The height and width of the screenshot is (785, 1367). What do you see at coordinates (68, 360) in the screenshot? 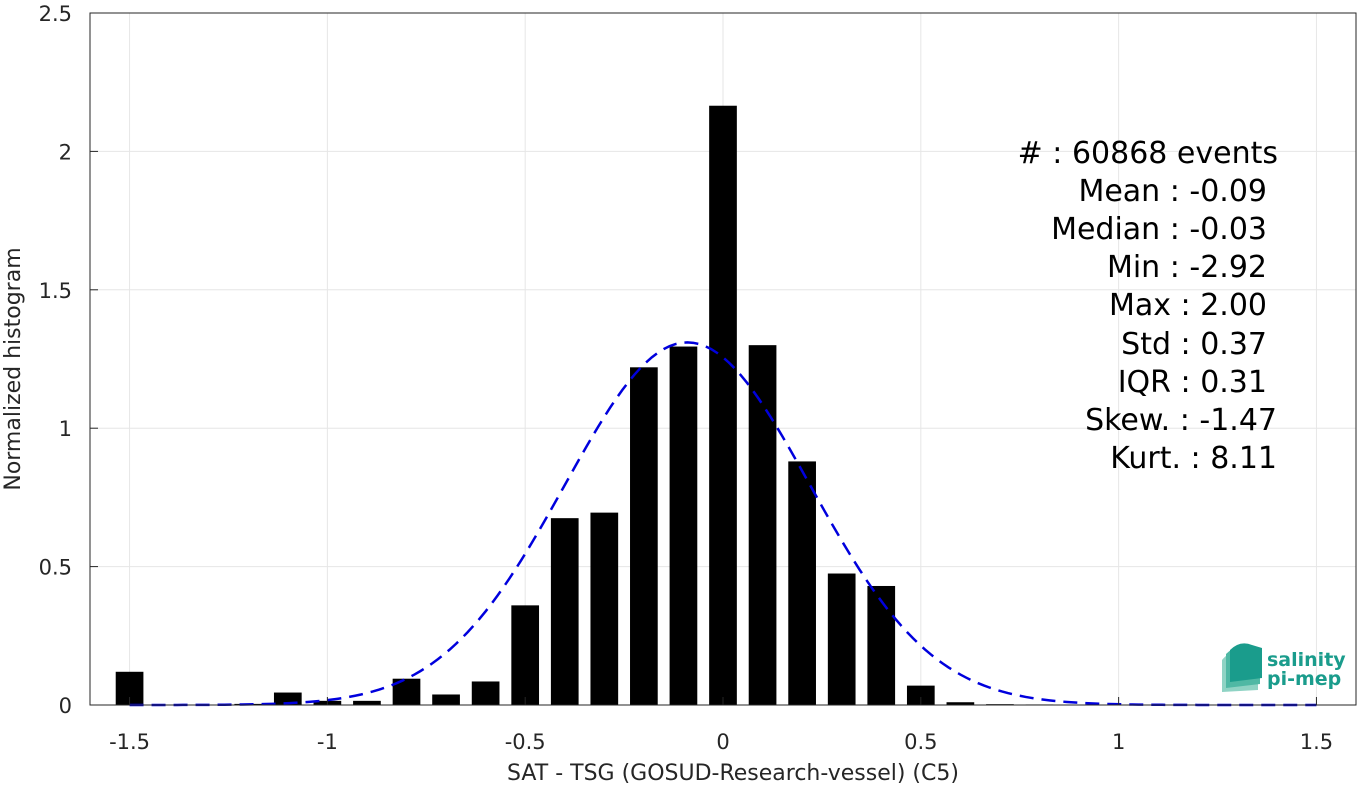
I see `y-axis-ticks: 0 0.5 1 1.5 2 2.5` at bounding box center [68, 360].